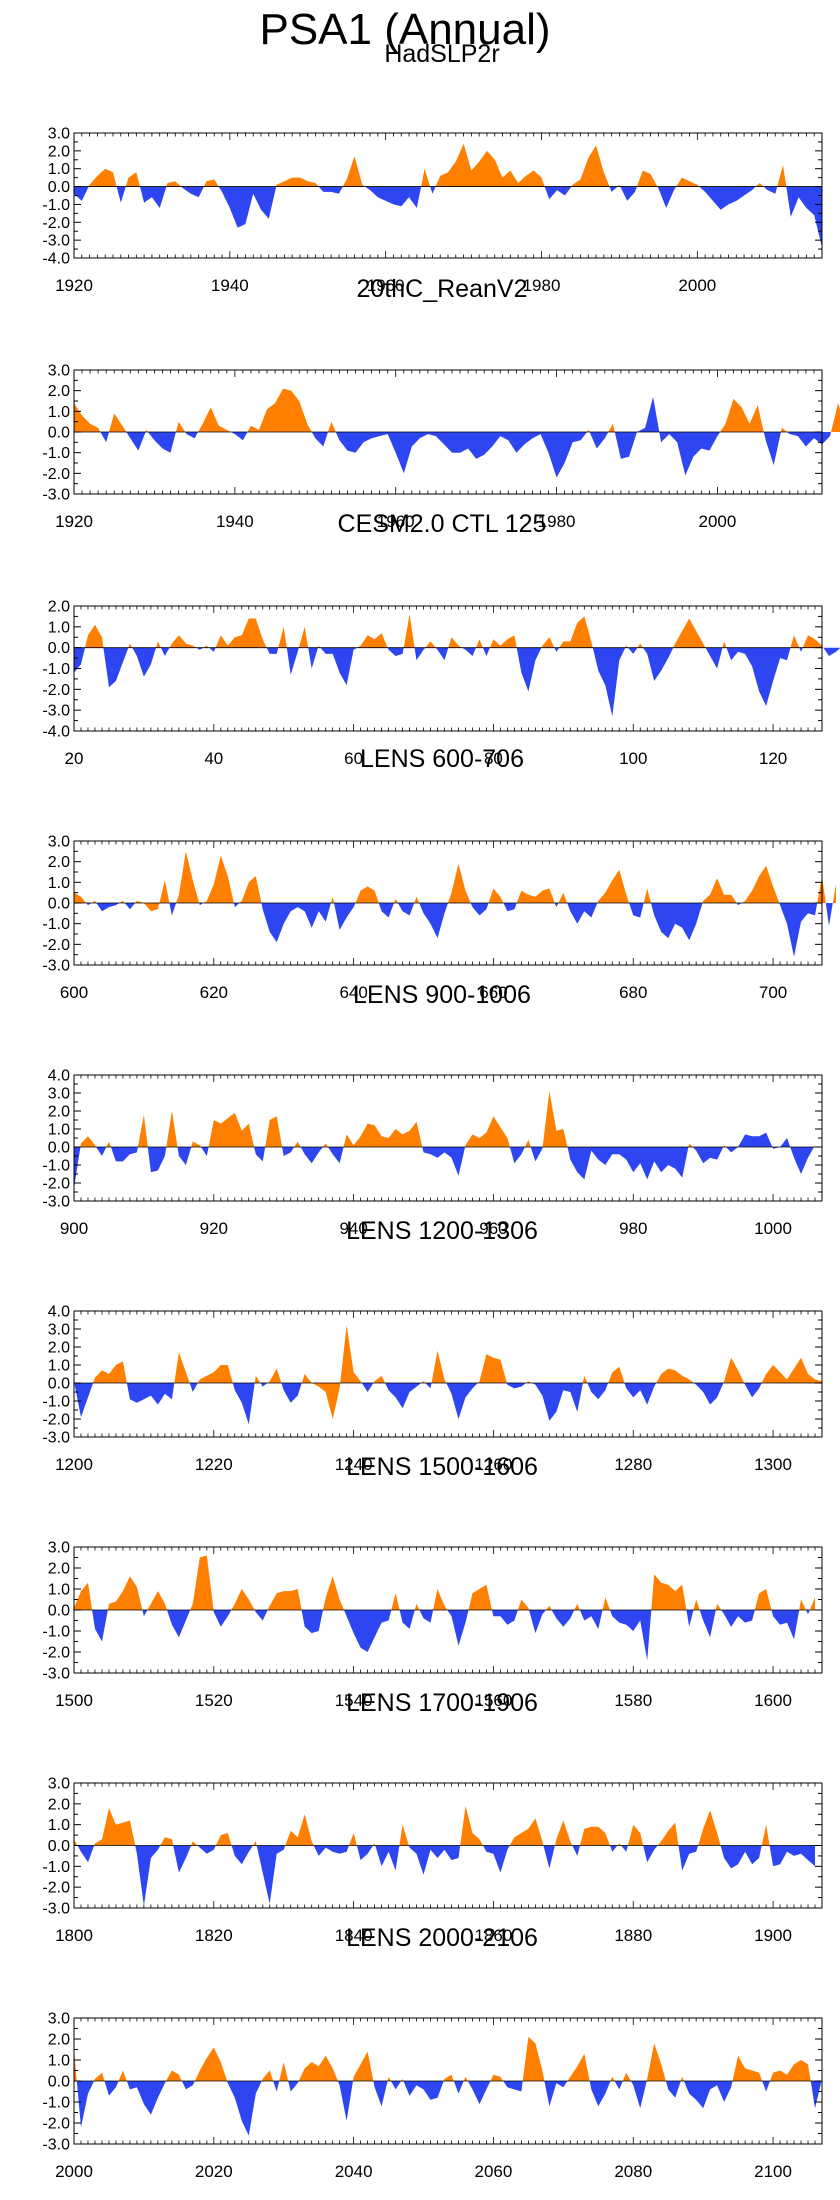 The height and width of the screenshot is (2200, 840). I want to click on plot-frame, so click(448, 668).